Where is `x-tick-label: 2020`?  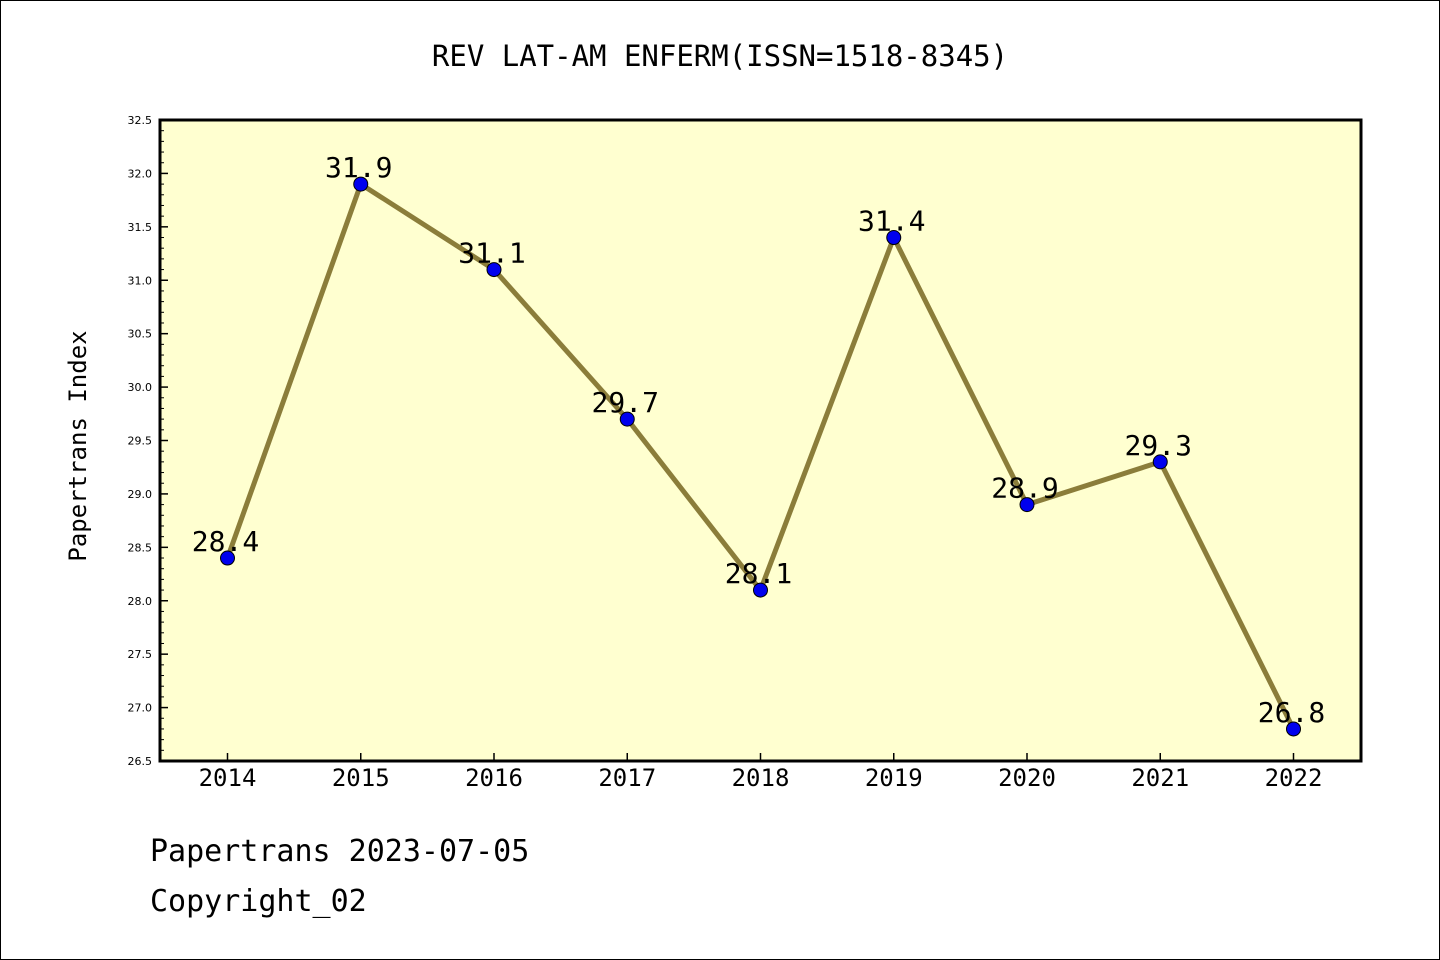 x-tick-label: 2020 is located at coordinates (1027, 778).